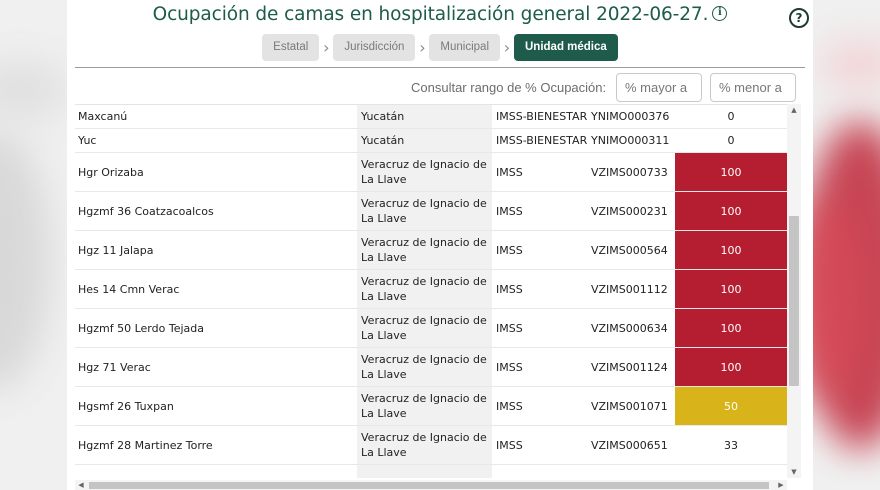 The height and width of the screenshot is (490, 880). What do you see at coordinates (126, 406) in the screenshot?
I see `unit-name-cell: Hgsmf 26 Tuxpan` at bounding box center [126, 406].